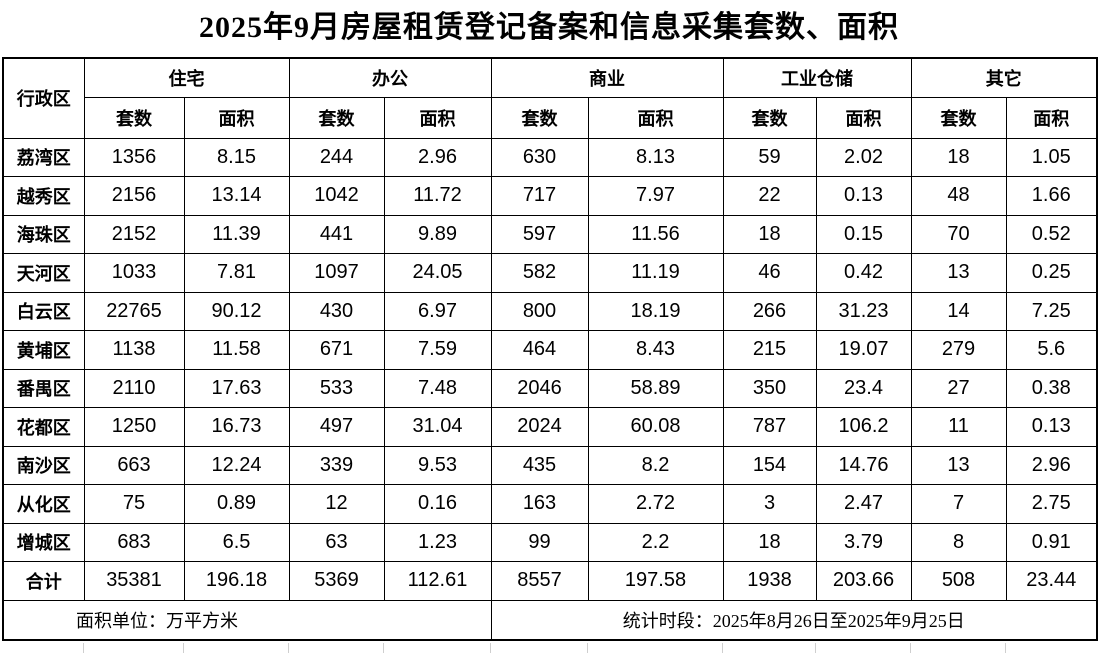  What do you see at coordinates (655, 234) in the screenshot?
I see `value-cell: 11.56` at bounding box center [655, 234].